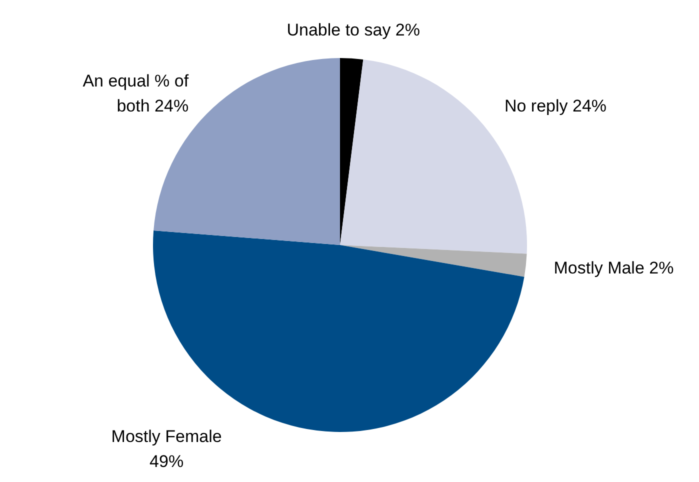 Image resolution: width=699 pixels, height=482 pixels. Describe the element at coordinates (135, 93) in the screenshot. I see `slice-label: An equal % of both 24%` at that location.